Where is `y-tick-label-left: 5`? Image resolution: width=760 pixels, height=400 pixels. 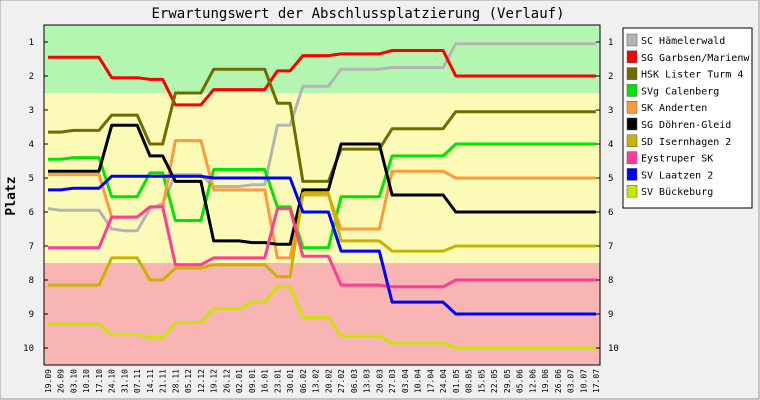
y-tick-label-left: 5 is located at coordinates (31, 179).